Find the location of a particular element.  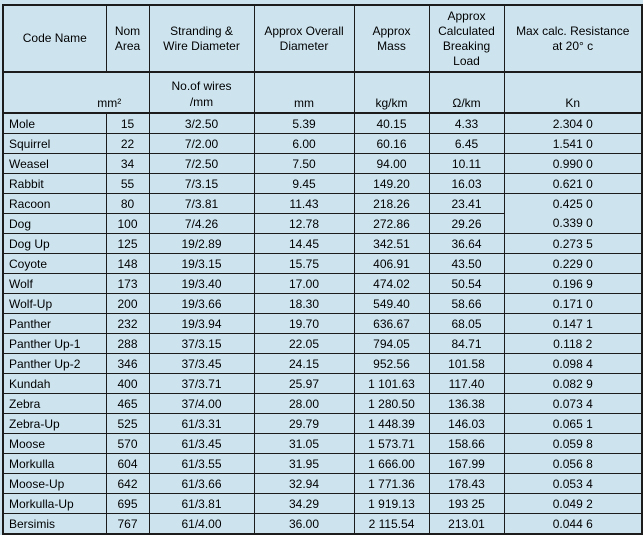

cell-resistance: 0.044 6 is located at coordinates (573, 524).